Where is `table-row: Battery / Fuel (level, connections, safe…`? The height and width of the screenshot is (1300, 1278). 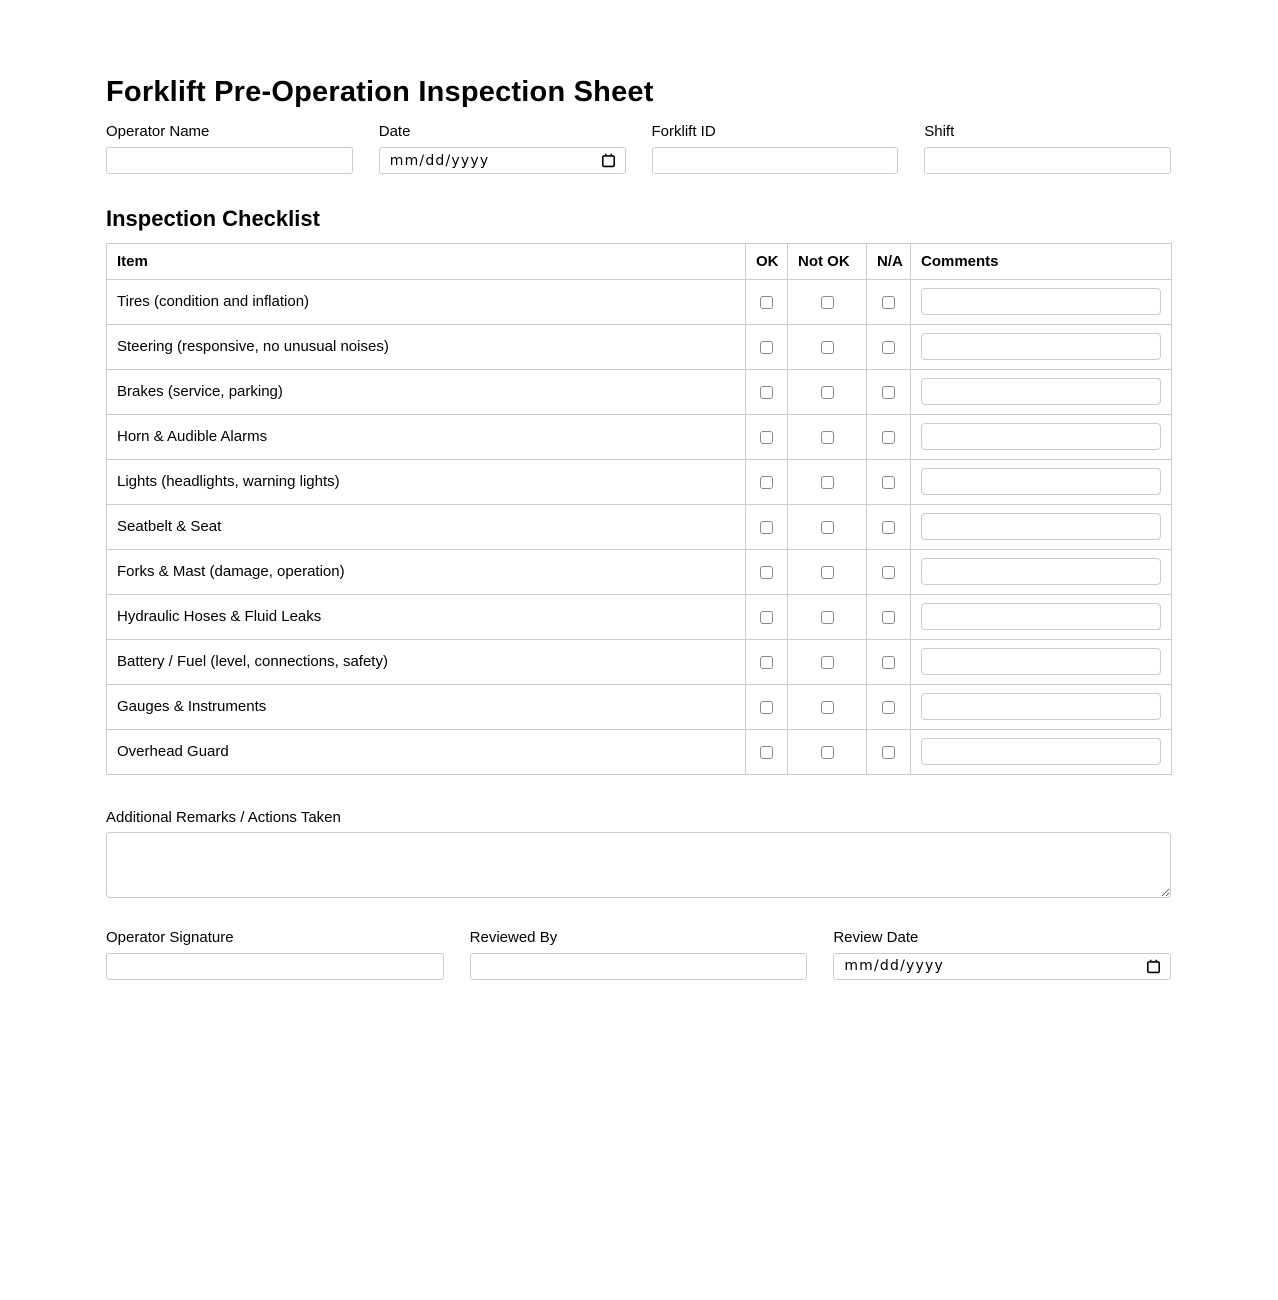 table-row: Battery / Fuel (level, connections, safe… is located at coordinates (639, 661).